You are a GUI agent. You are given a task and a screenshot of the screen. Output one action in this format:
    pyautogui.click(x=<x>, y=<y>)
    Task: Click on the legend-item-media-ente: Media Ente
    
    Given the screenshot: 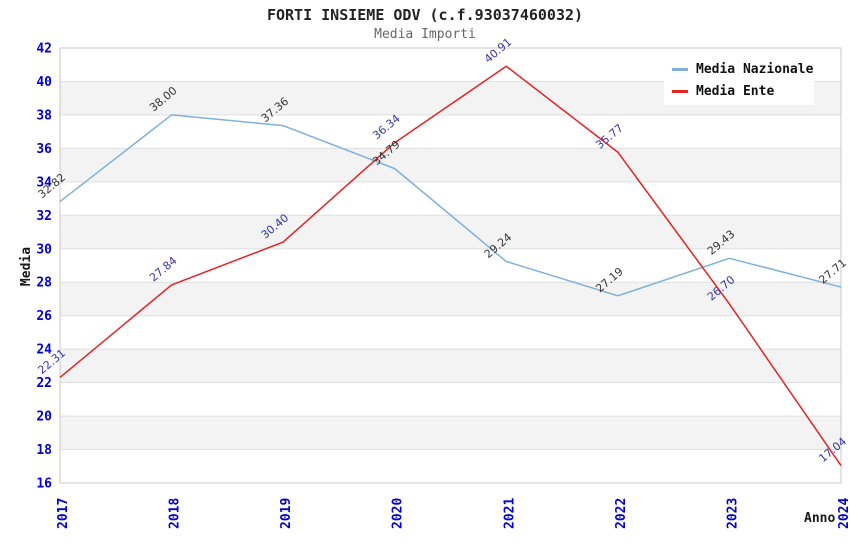 What is the action you would take?
    pyautogui.click(x=739, y=91)
    